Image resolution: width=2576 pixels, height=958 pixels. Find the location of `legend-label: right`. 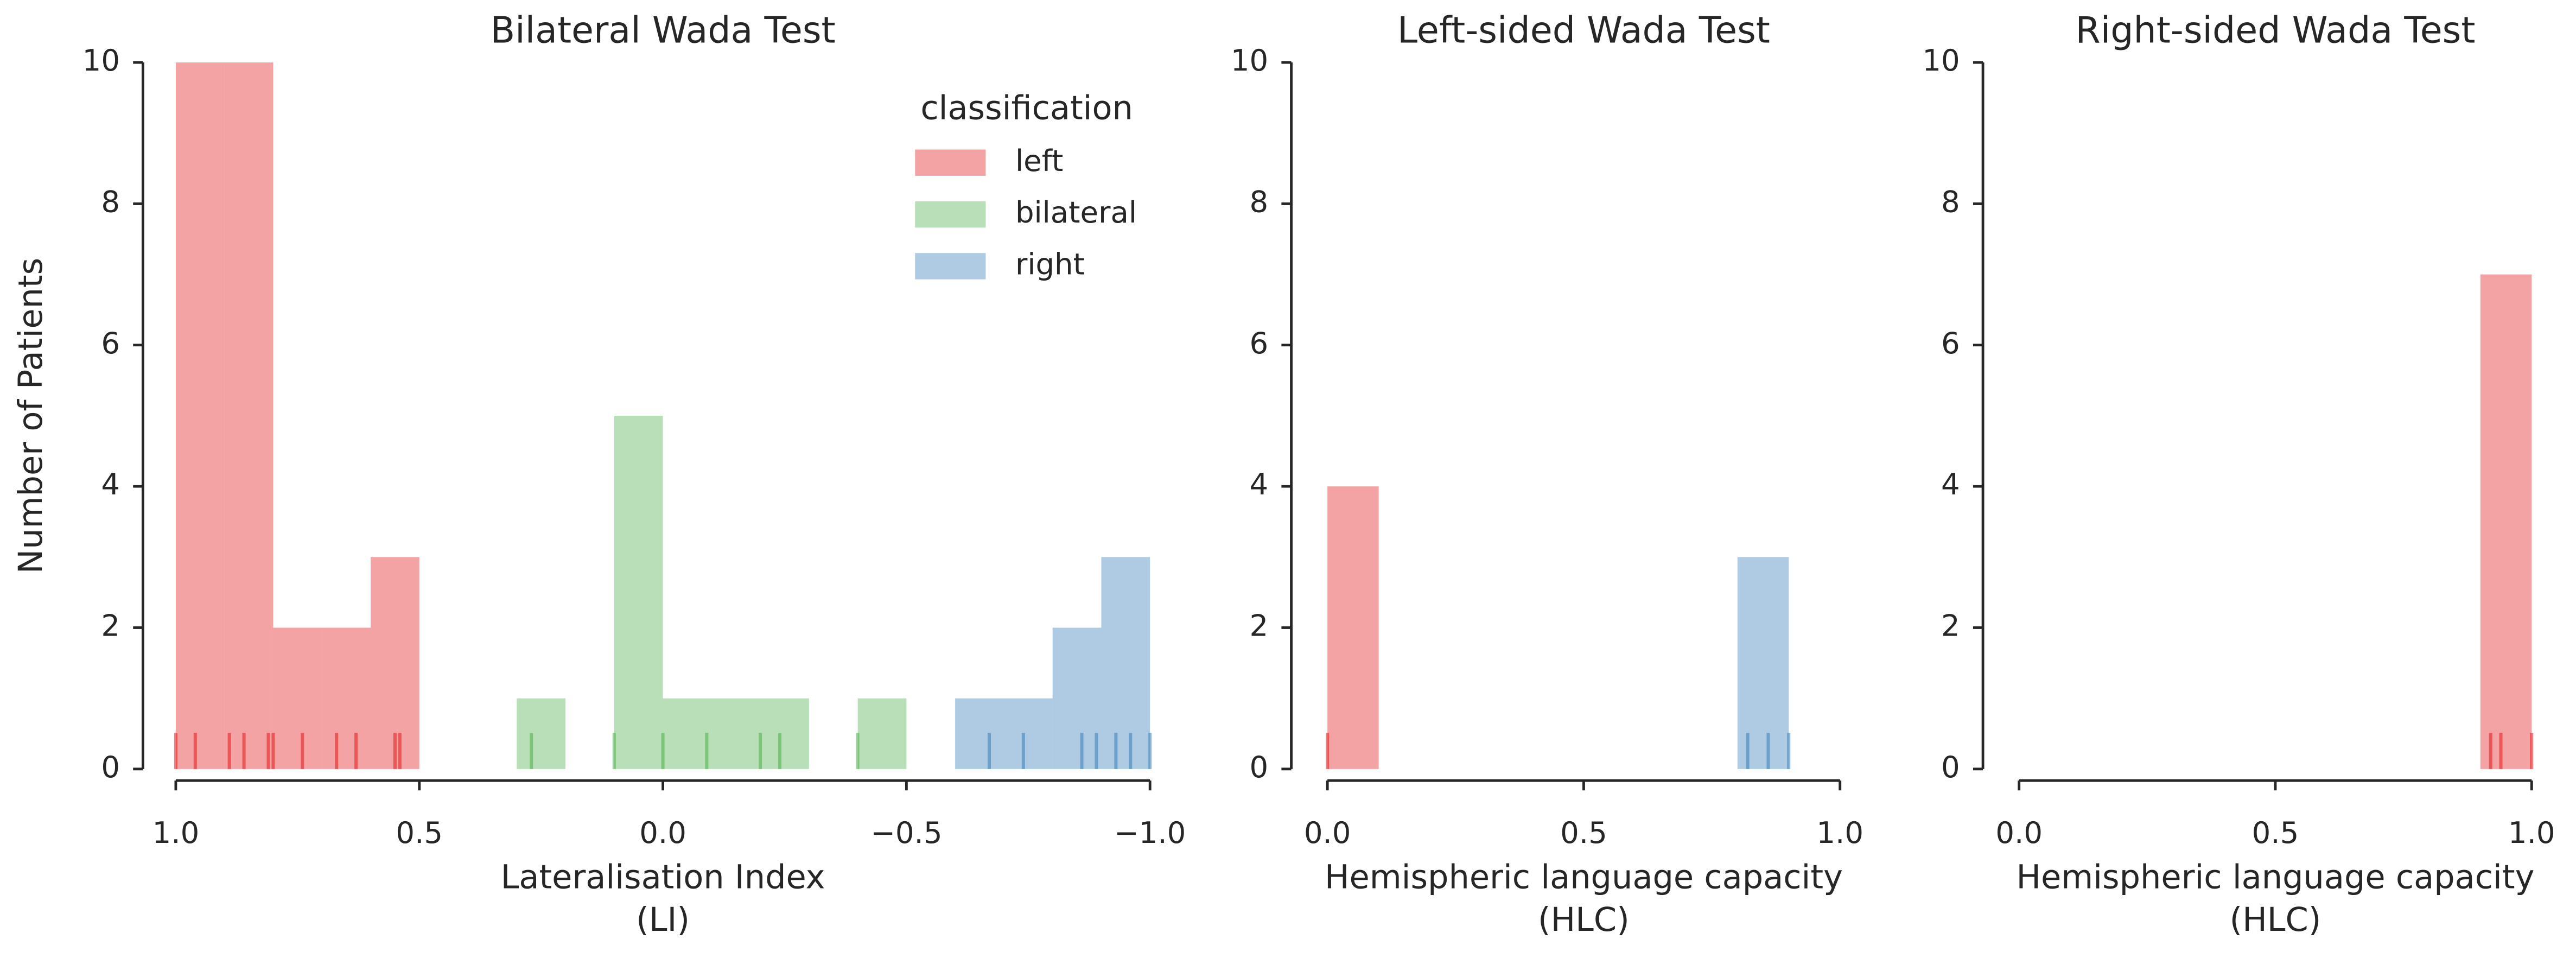

legend-label: right is located at coordinates (1050, 264).